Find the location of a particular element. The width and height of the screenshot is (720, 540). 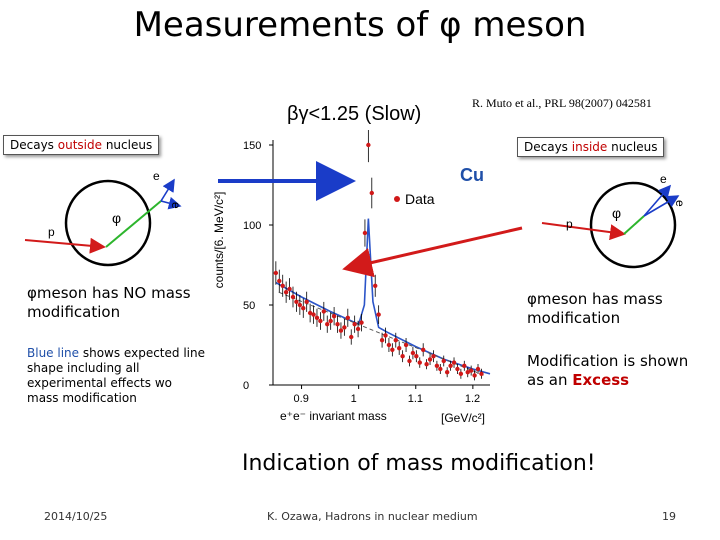

legend-data-label: Data is located at coordinates (420, 199).